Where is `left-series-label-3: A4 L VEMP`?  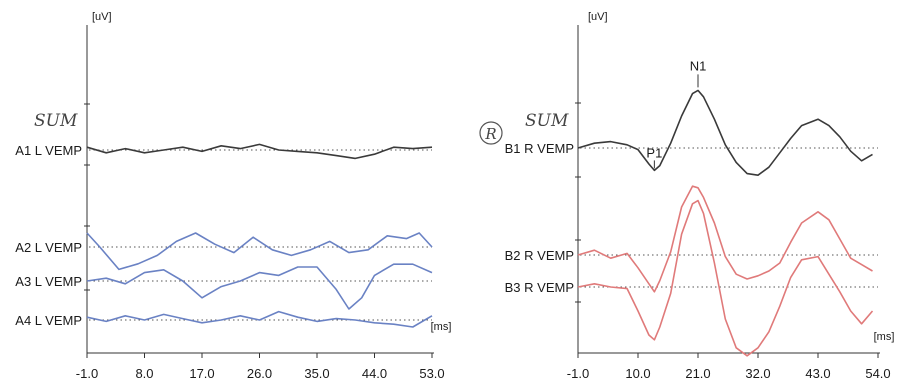 left-series-label-3: A4 L VEMP is located at coordinates (48, 320).